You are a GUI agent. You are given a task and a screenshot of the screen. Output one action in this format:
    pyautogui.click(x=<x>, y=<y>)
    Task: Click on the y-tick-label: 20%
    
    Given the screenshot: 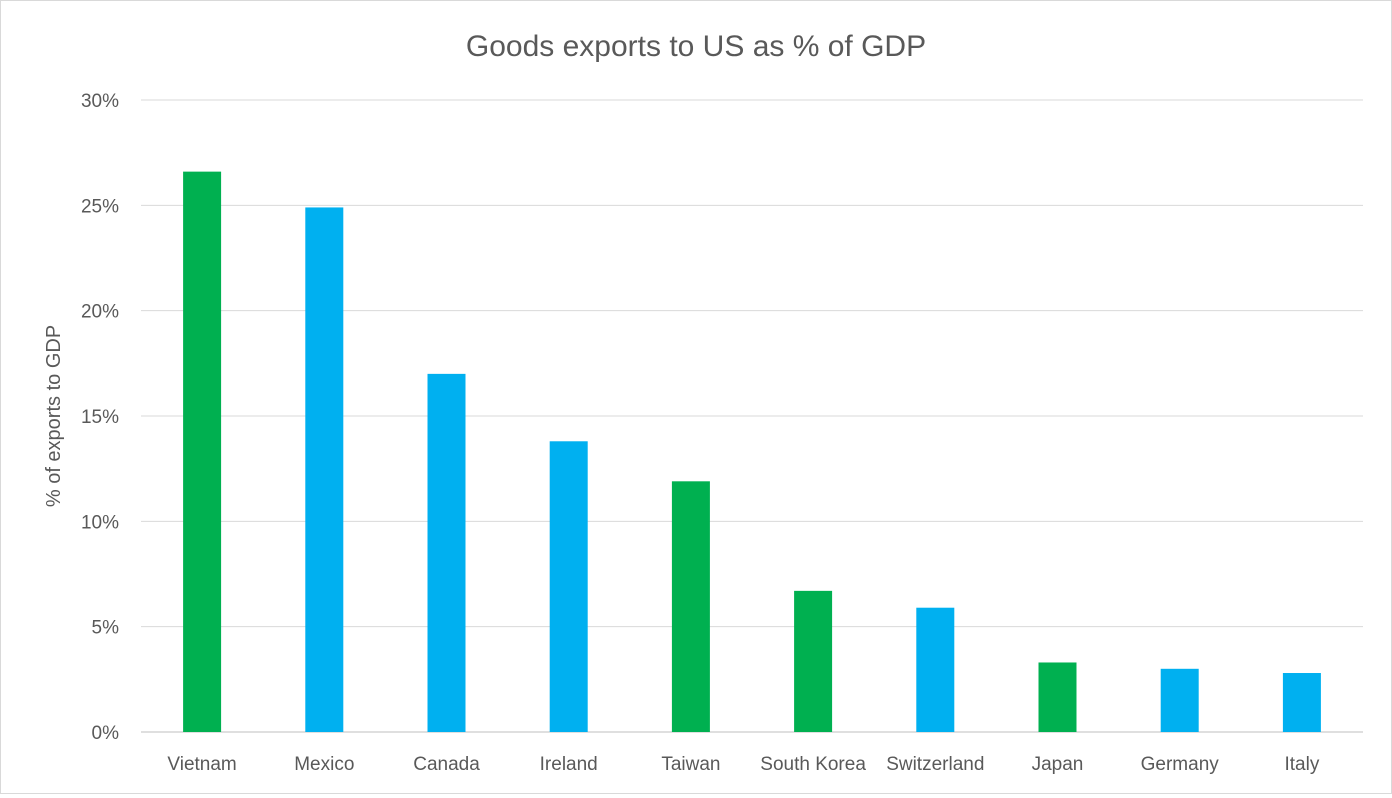 What is the action you would take?
    pyautogui.click(x=100, y=312)
    